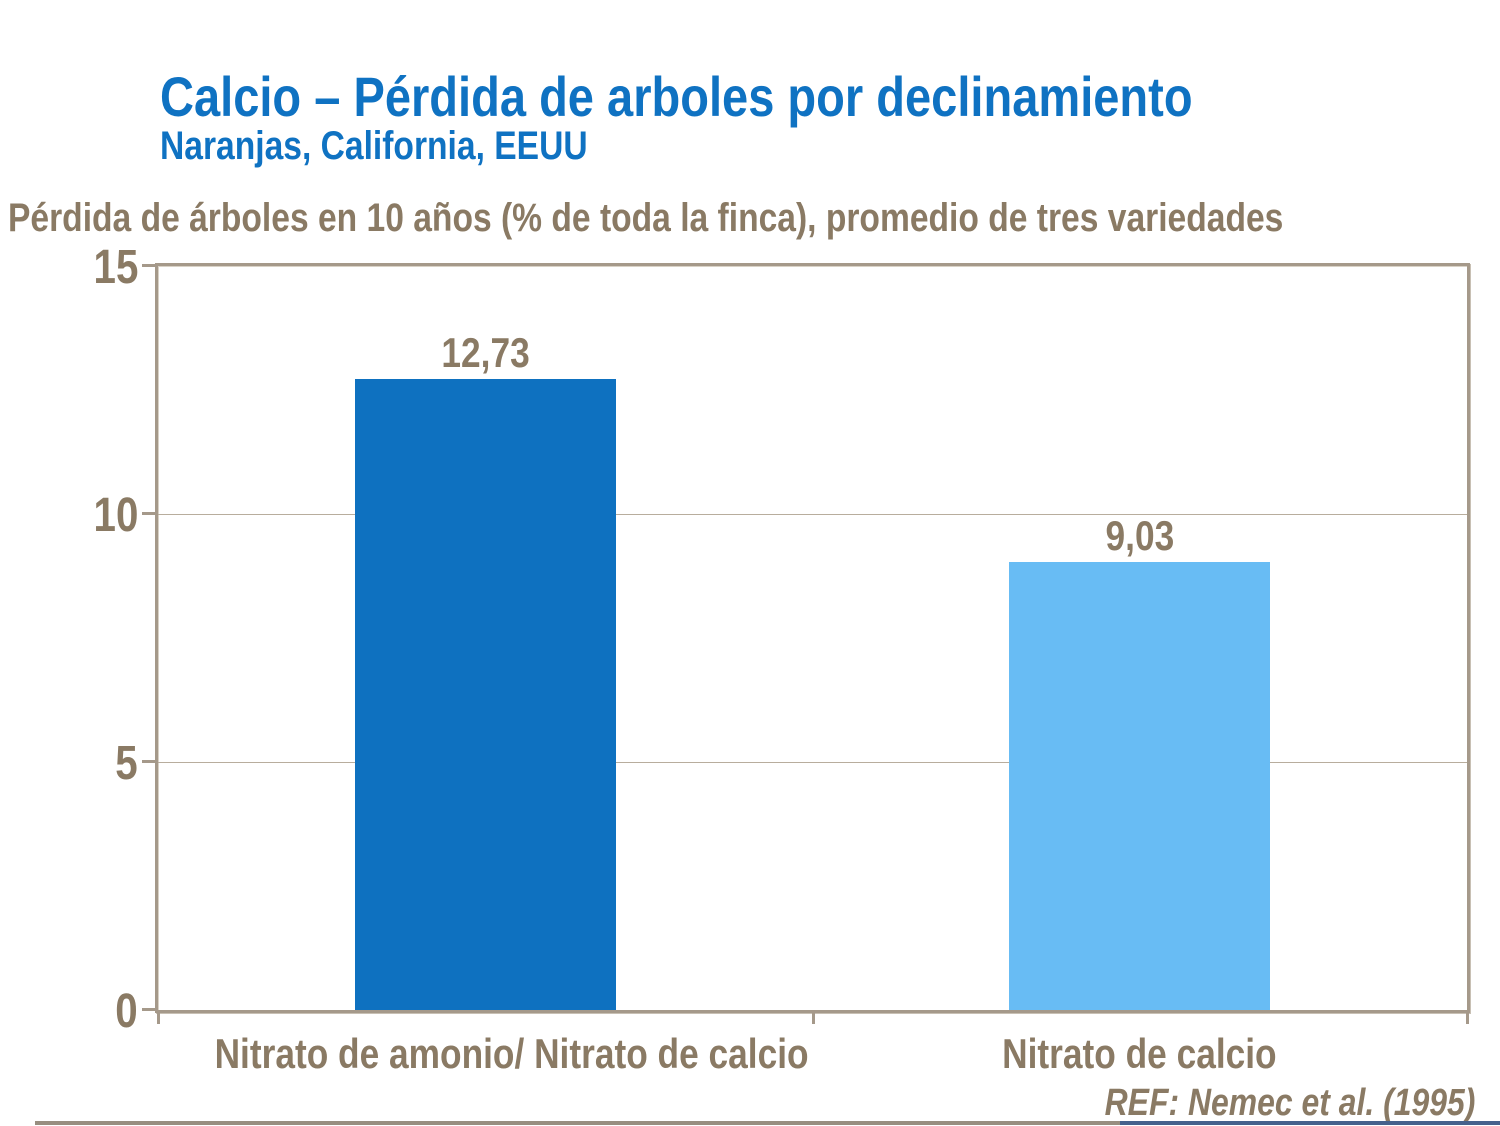 The image size is (1500, 1126). I want to click on reference-note-text: REF: Nemec et al. (1995), so click(1289, 1103).